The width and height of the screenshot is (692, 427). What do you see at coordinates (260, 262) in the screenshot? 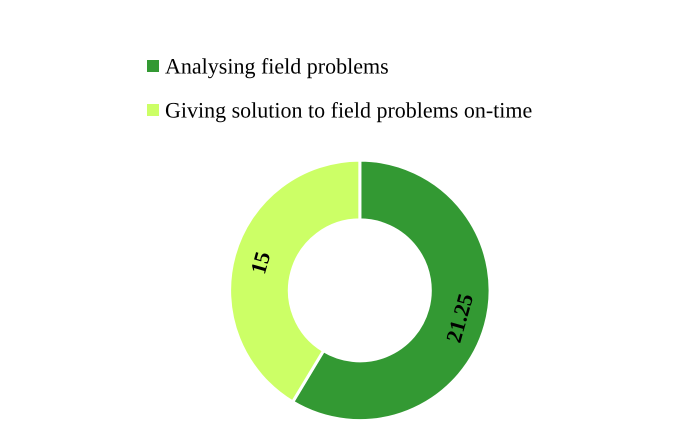
I see `data-label: 15` at bounding box center [260, 262].